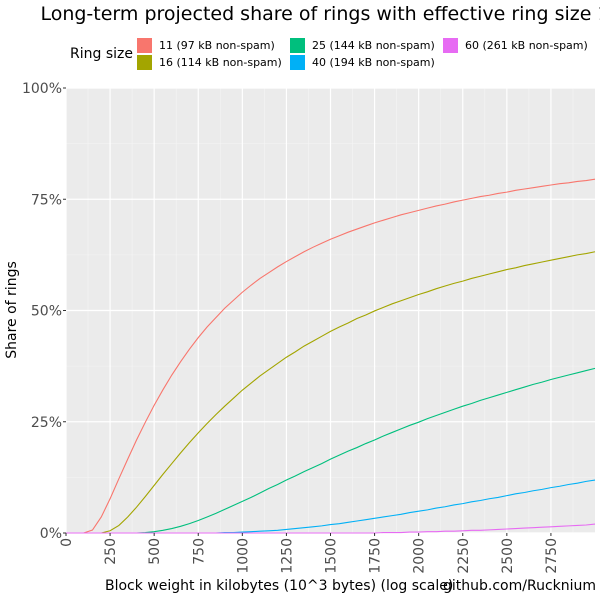  What do you see at coordinates (42, 89) in the screenshot?
I see `y-tick-label: 100%` at bounding box center [42, 89].